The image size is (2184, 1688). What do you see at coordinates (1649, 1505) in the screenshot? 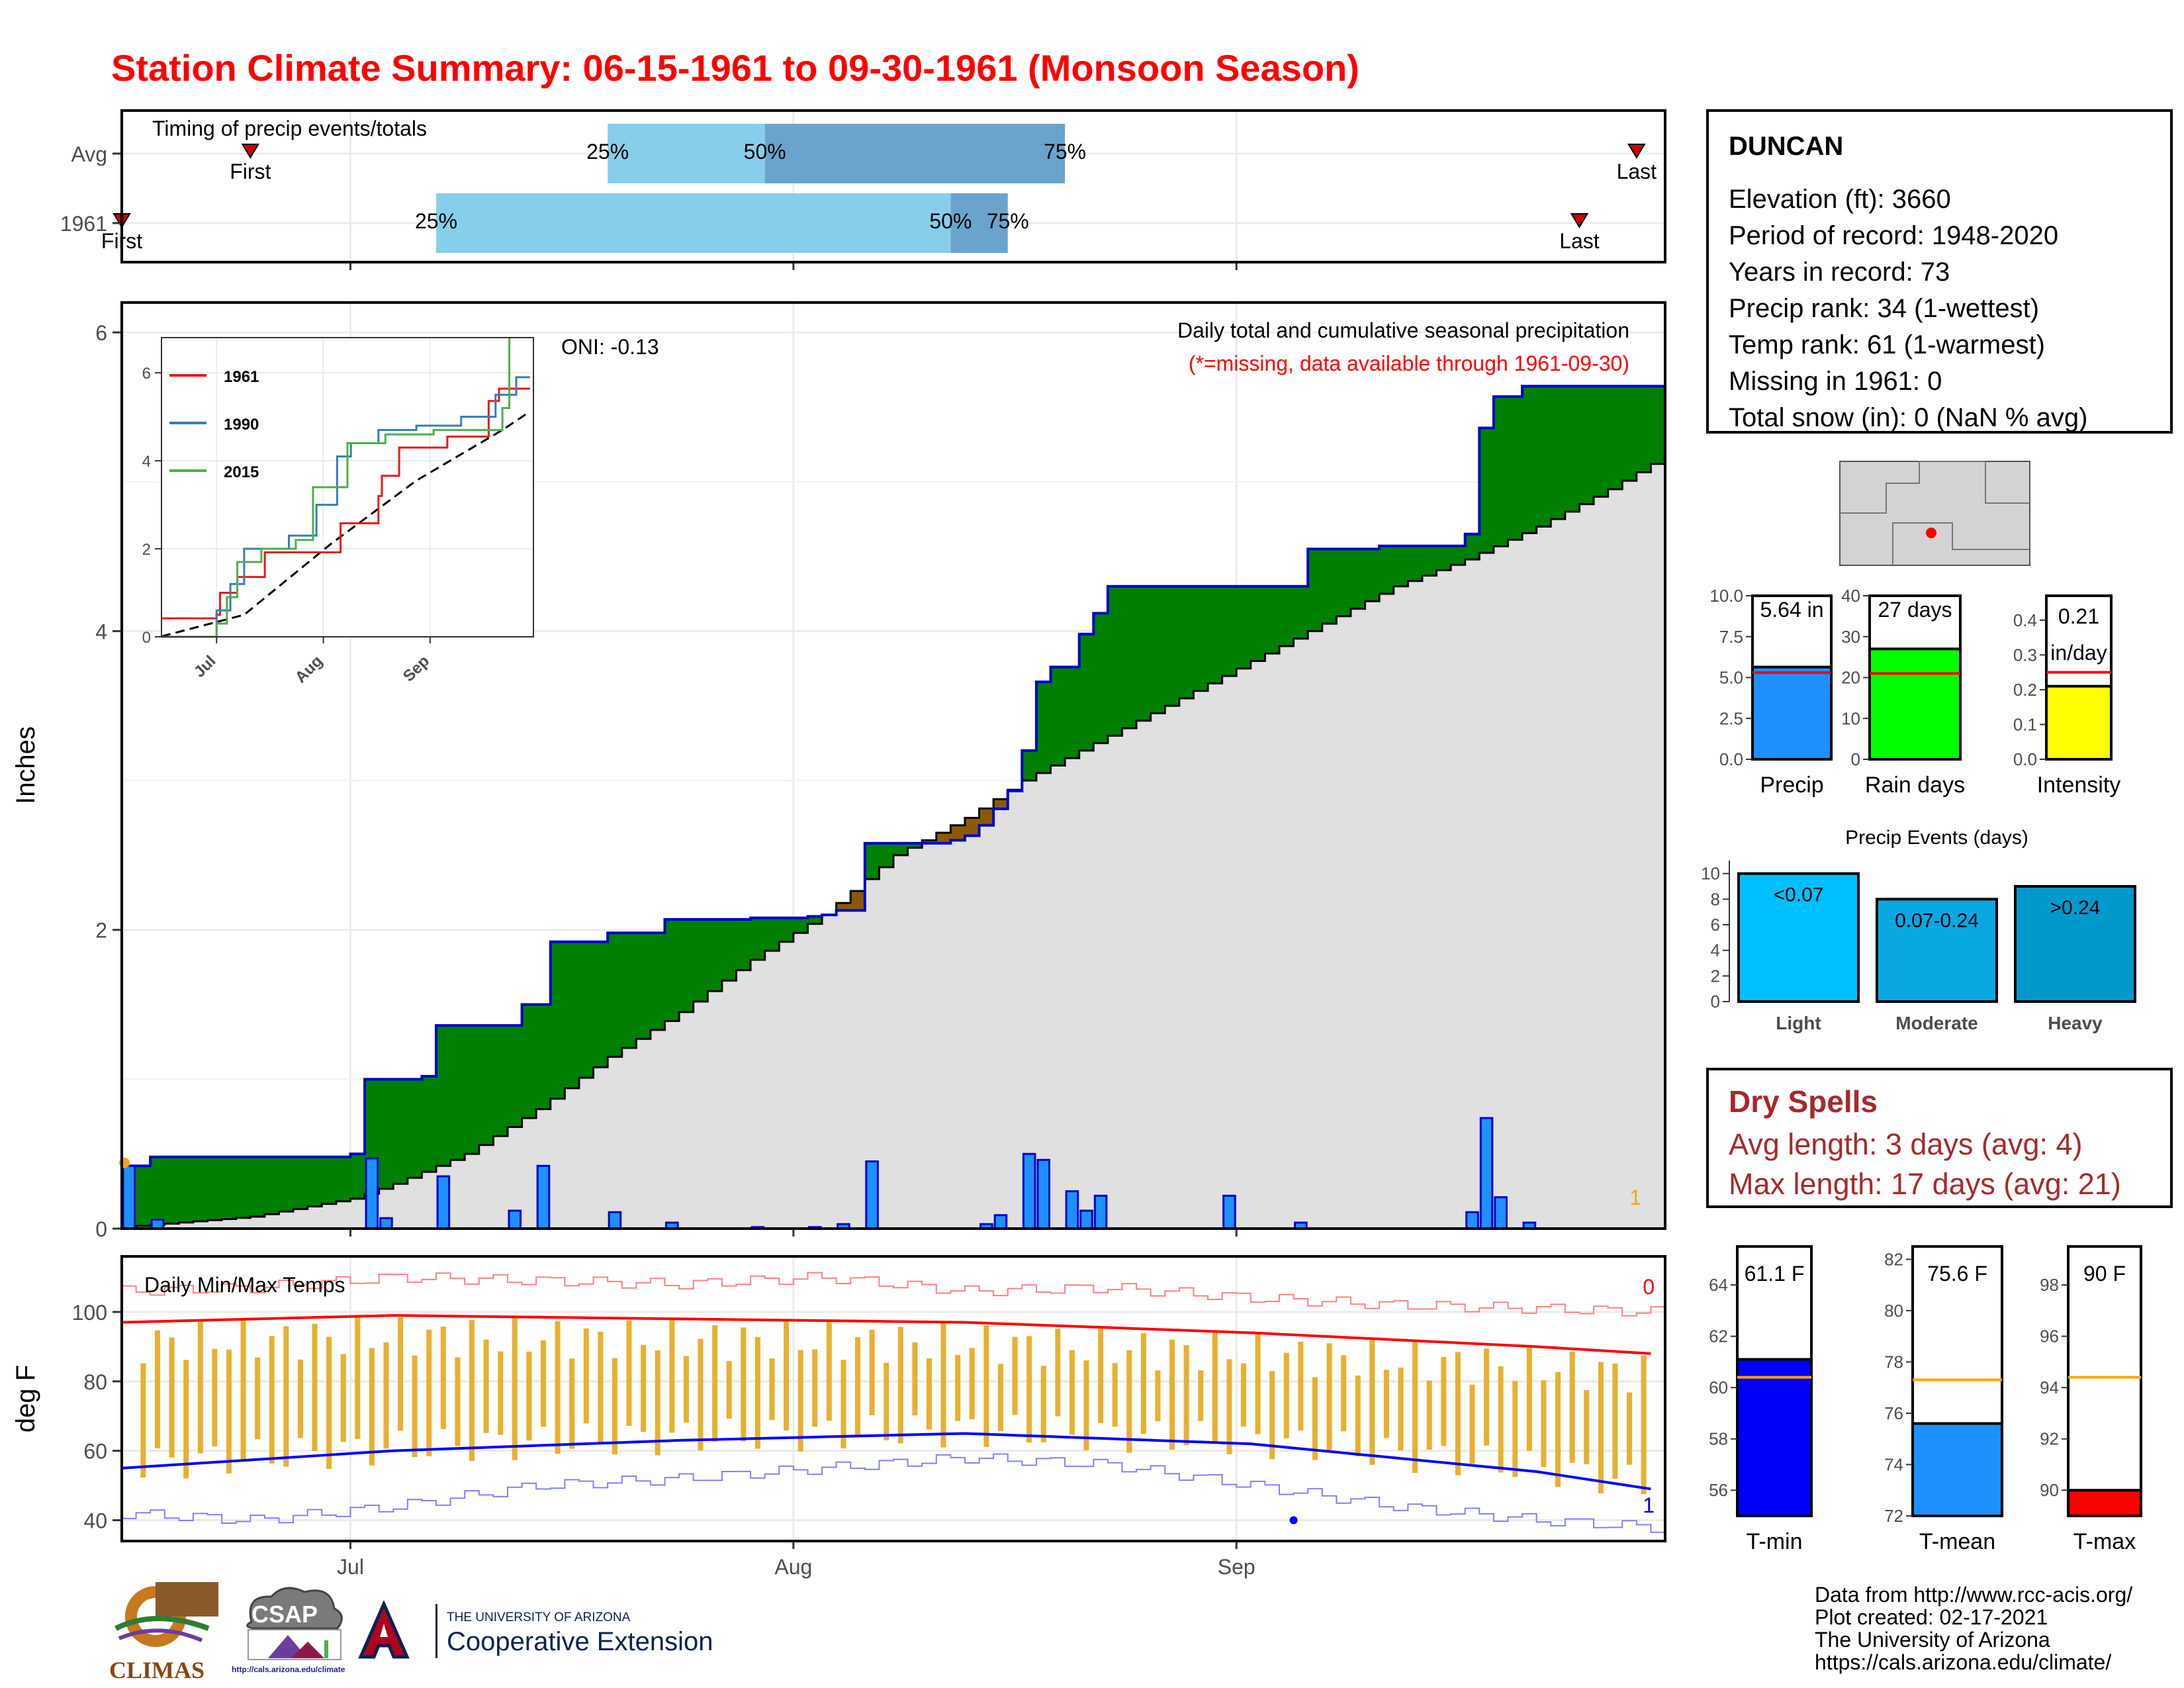
I see `temp-count-bottom: 1` at bounding box center [1649, 1505].